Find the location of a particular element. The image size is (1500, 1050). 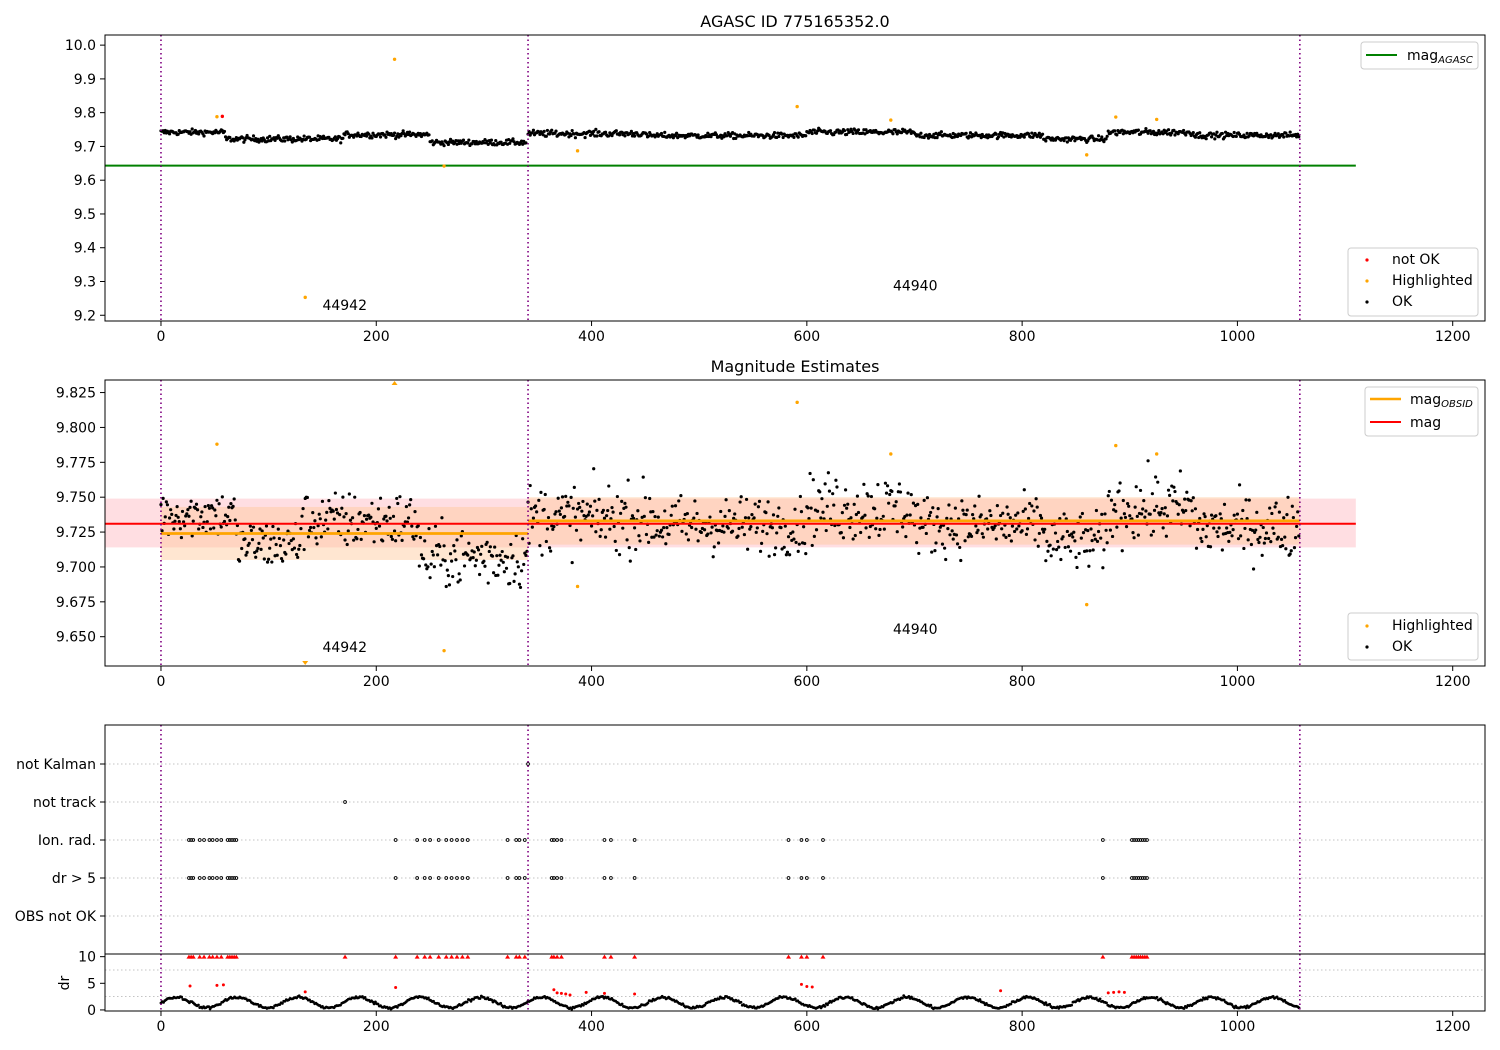

panel4-axes: 0 200 400 600 800 1000 1200 0 5 10 is located at coordinates (774, 992).